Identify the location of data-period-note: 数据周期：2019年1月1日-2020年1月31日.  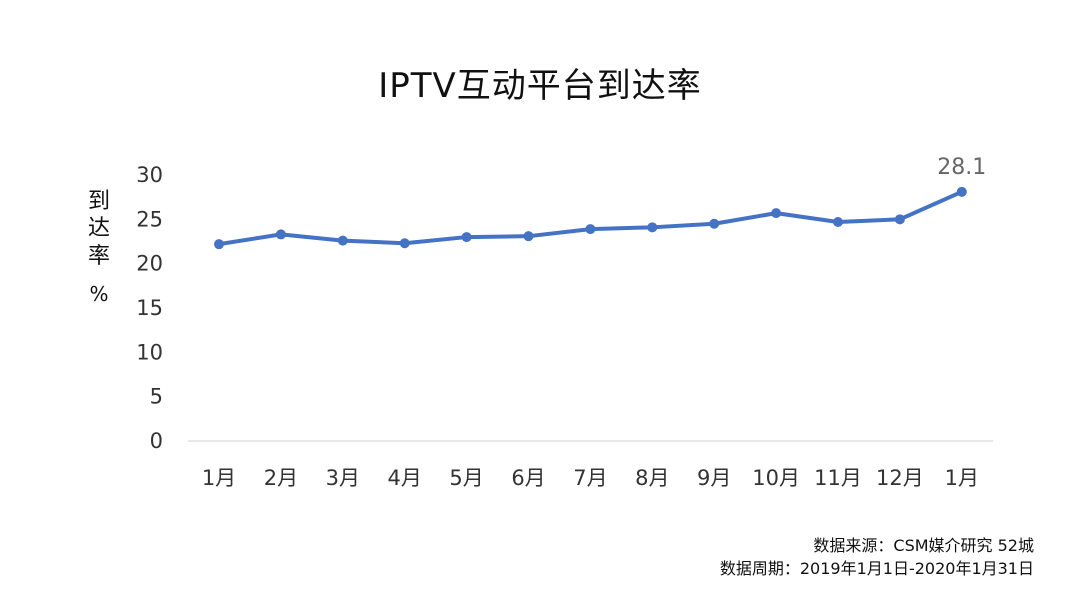
(876, 568).